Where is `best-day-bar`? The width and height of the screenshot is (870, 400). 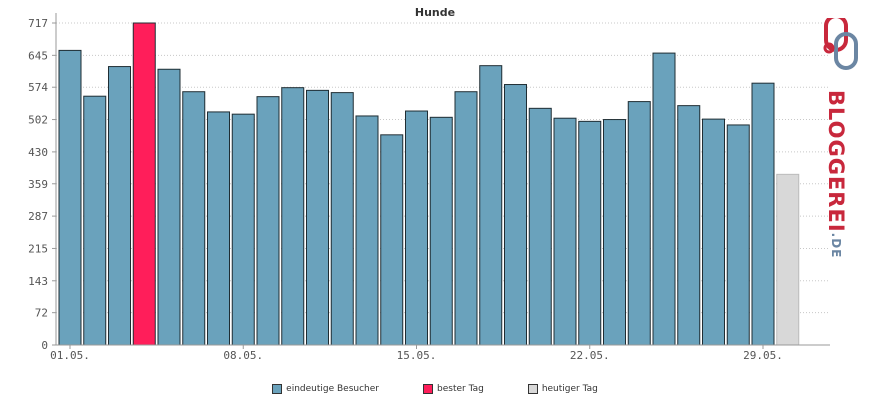
best-day-bar is located at coordinates (144, 184).